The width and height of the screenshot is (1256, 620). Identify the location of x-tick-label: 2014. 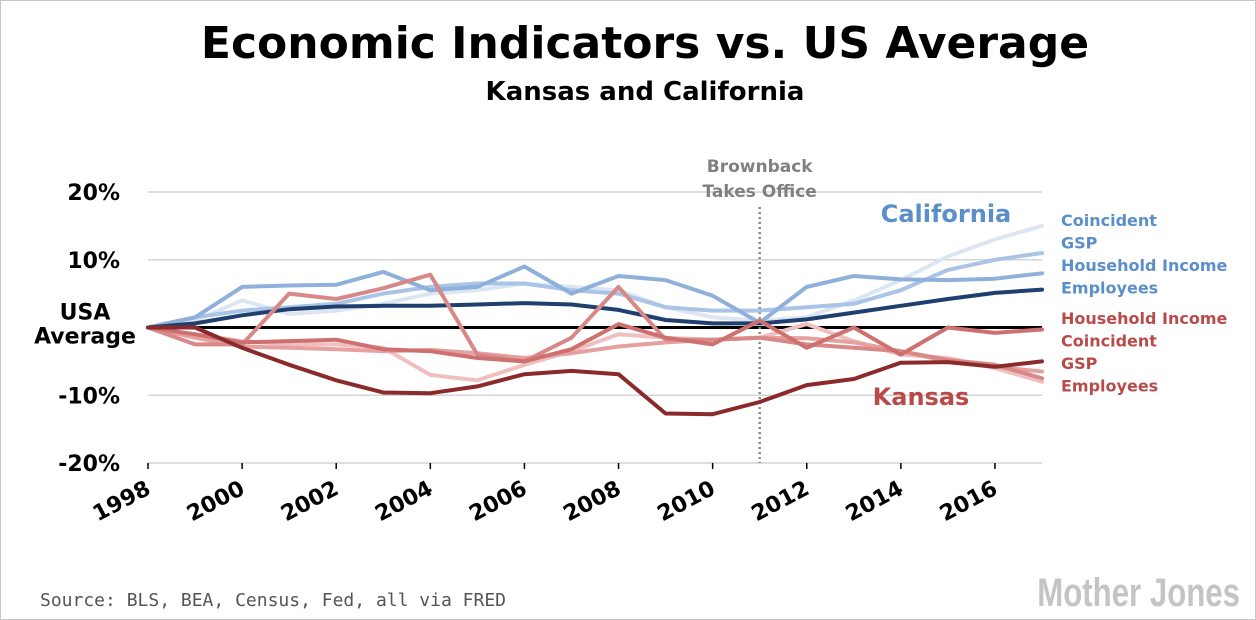
(875, 501).